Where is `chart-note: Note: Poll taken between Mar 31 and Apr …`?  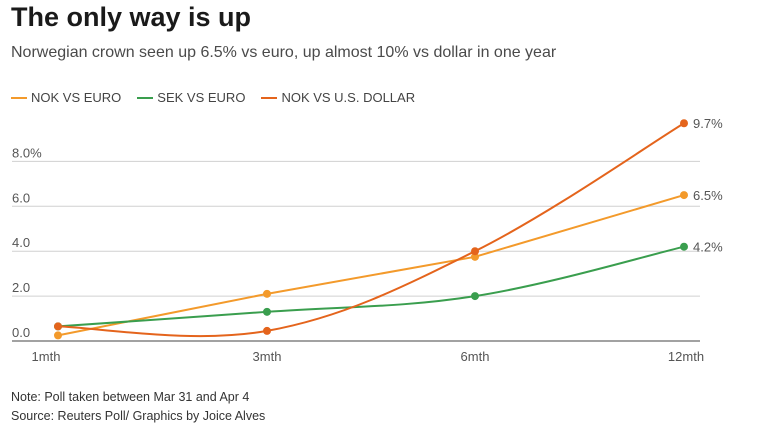
chart-note: Note: Poll taken between Mar 31 and Apr … is located at coordinates (130, 397).